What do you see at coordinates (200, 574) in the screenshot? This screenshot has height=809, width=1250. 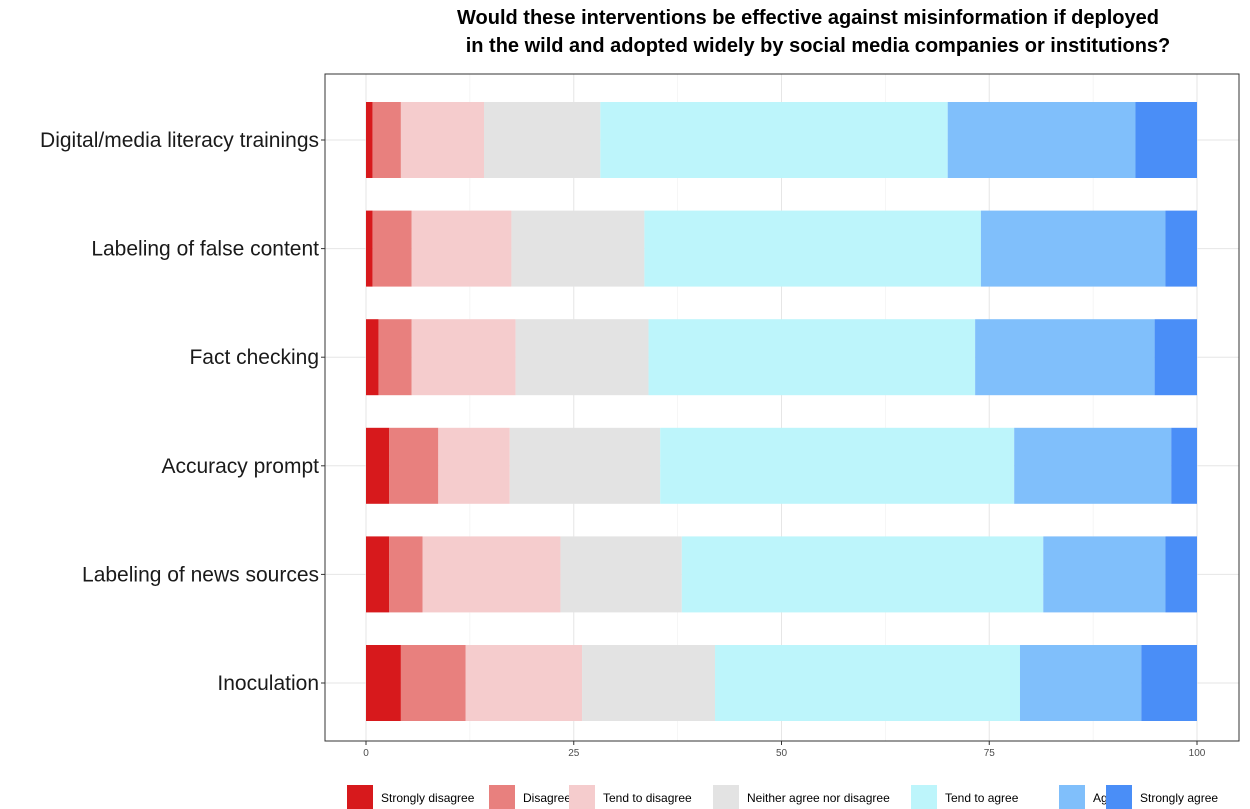 I see `y-tick-label: Labeling of news sources` at bounding box center [200, 574].